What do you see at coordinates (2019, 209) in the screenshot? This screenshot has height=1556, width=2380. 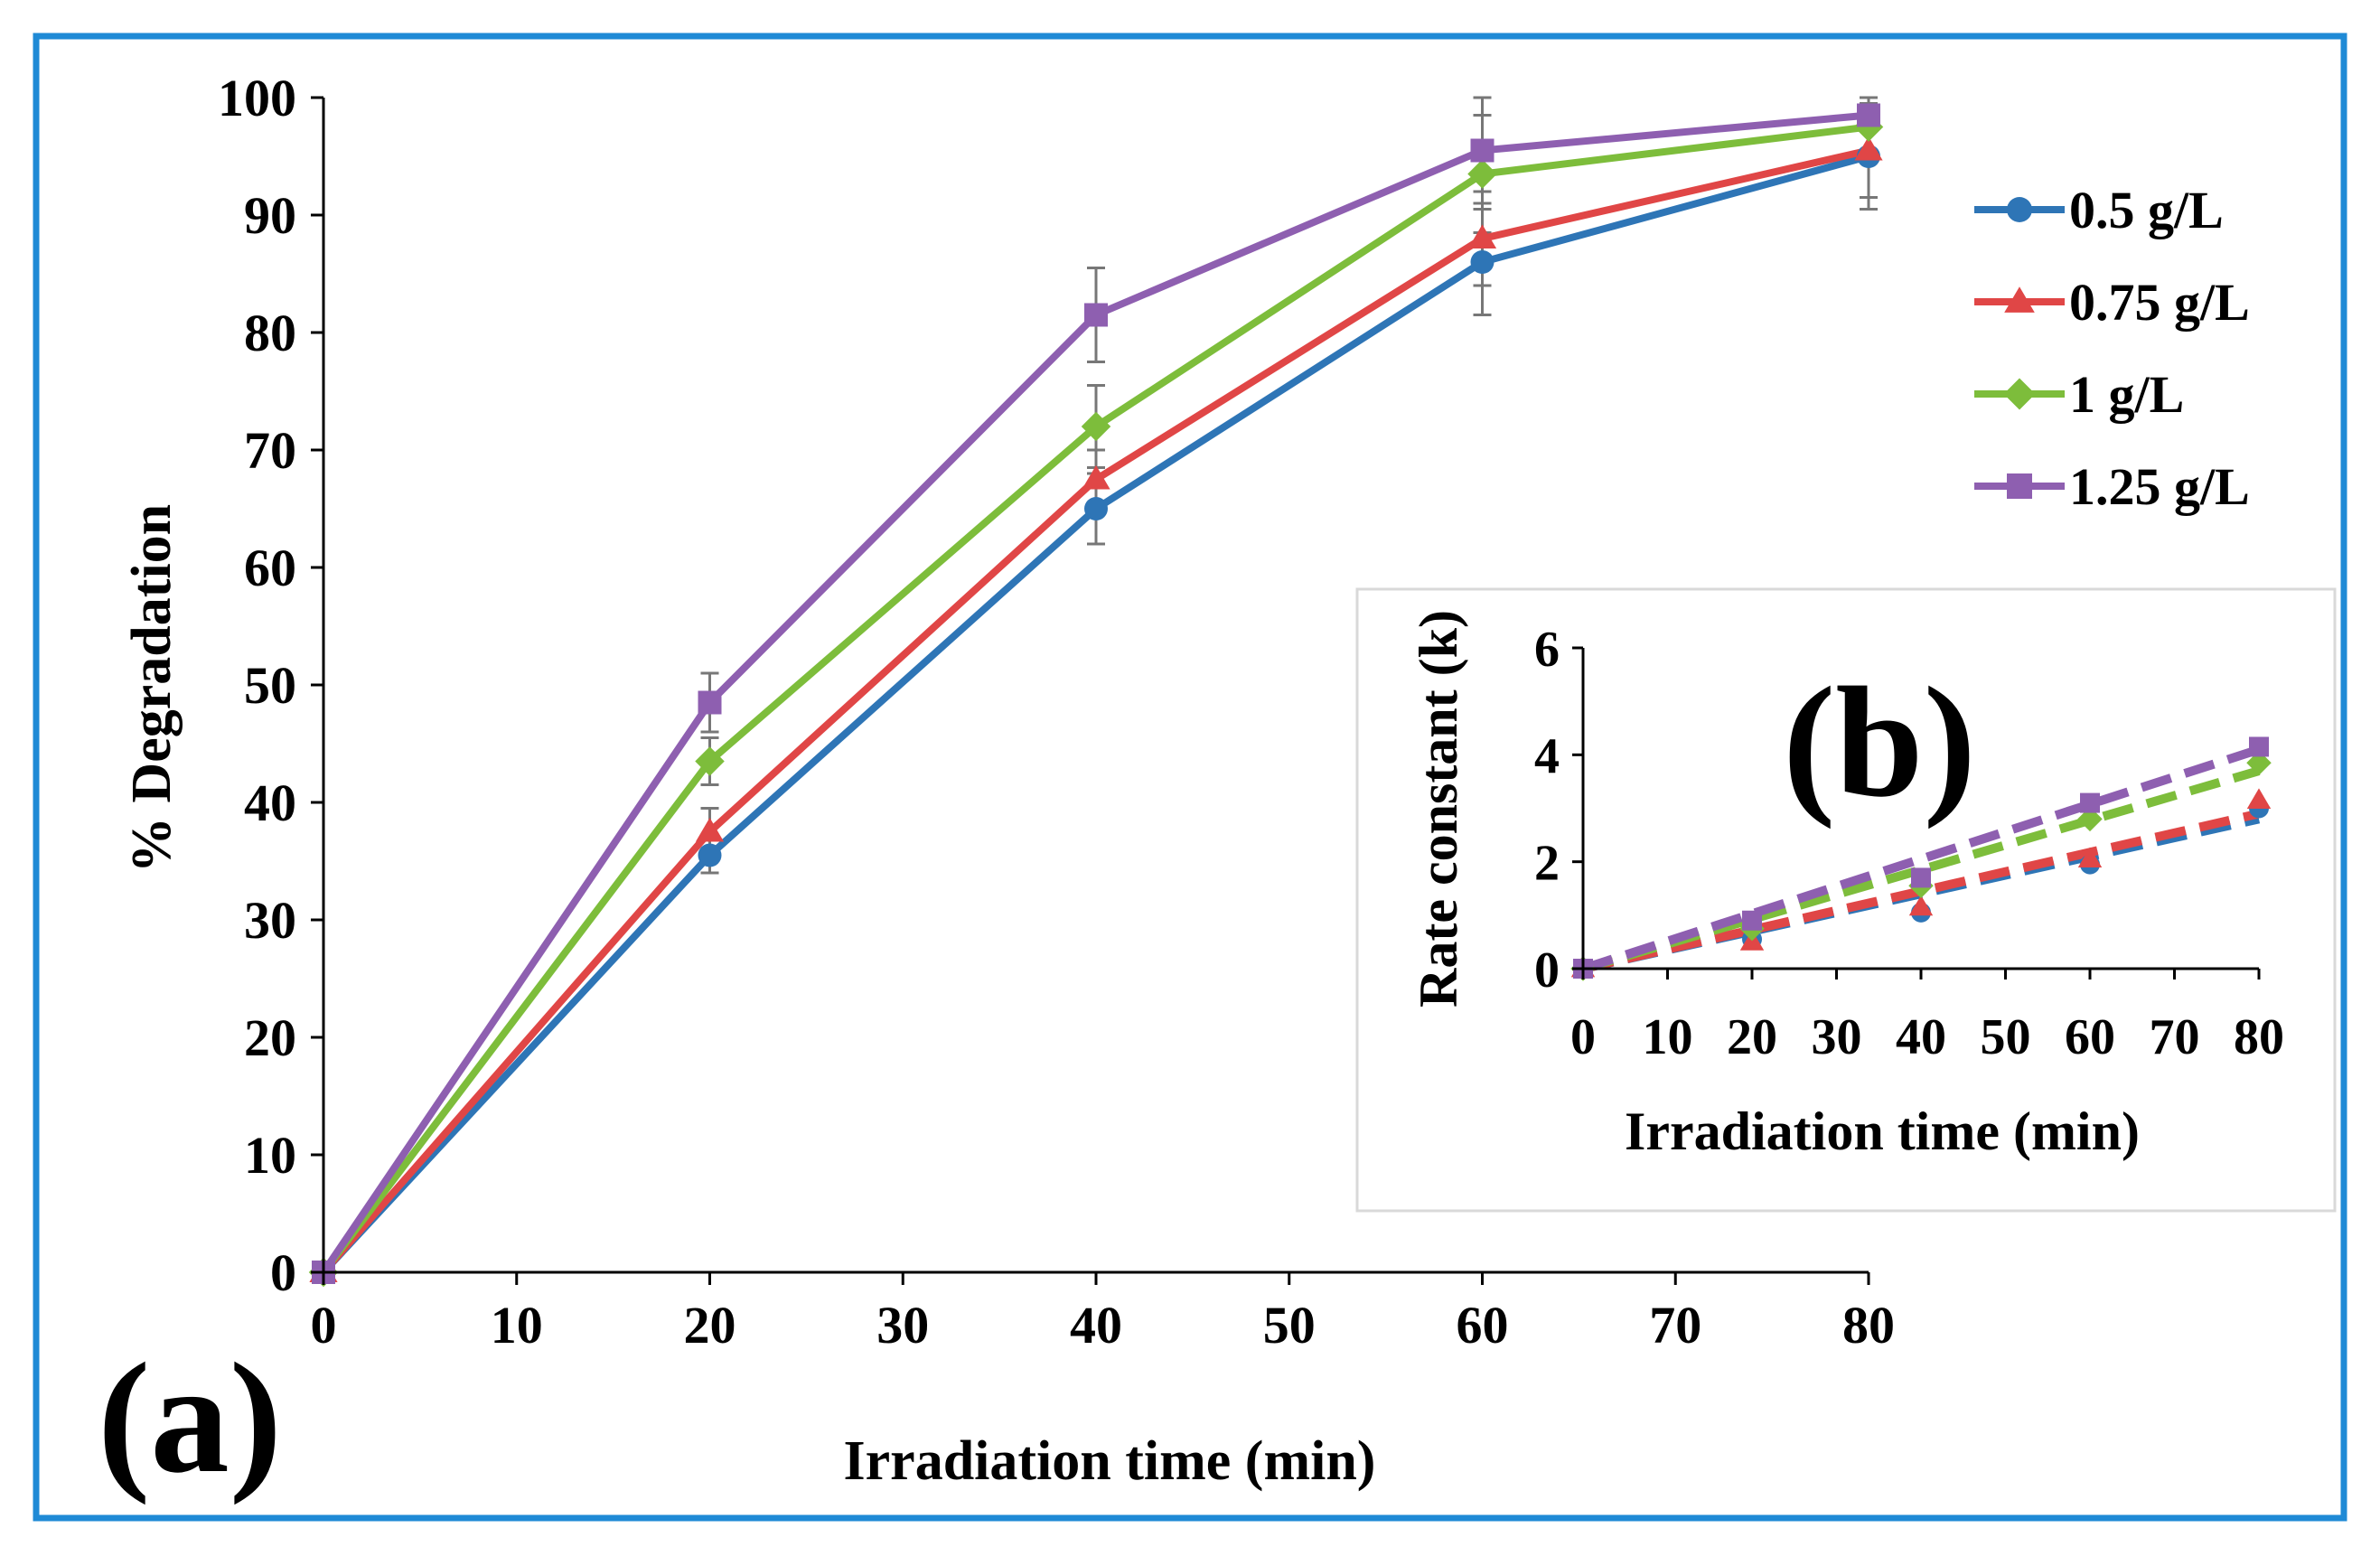 I see `legend-marker-0-5-g-l` at bounding box center [2019, 209].